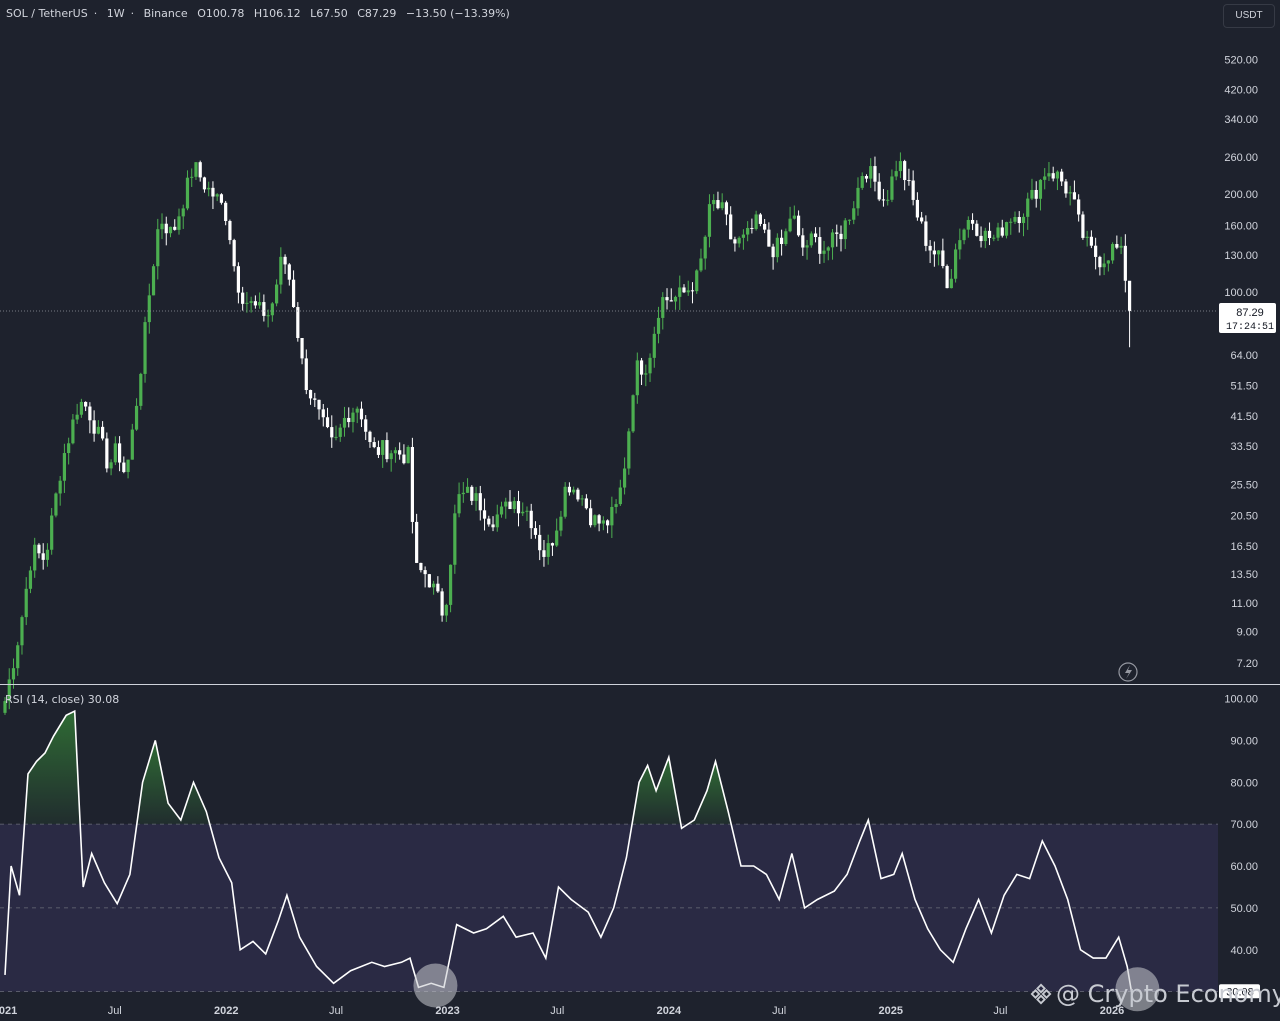 Image resolution: width=1280 pixels, height=1021 pixels. What do you see at coordinates (47, 13) in the screenshot?
I see `symbol-name: SOL / TetherUS` at bounding box center [47, 13].